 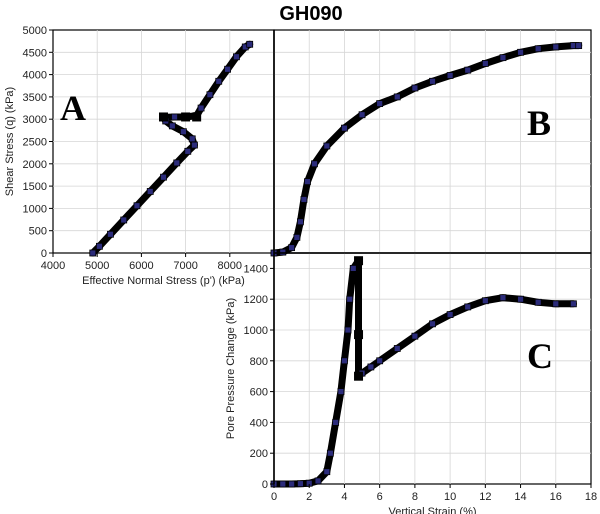 What do you see at coordinates (97, 266) in the screenshot?
I see `x-tick-label: 5000` at bounding box center [97, 266].